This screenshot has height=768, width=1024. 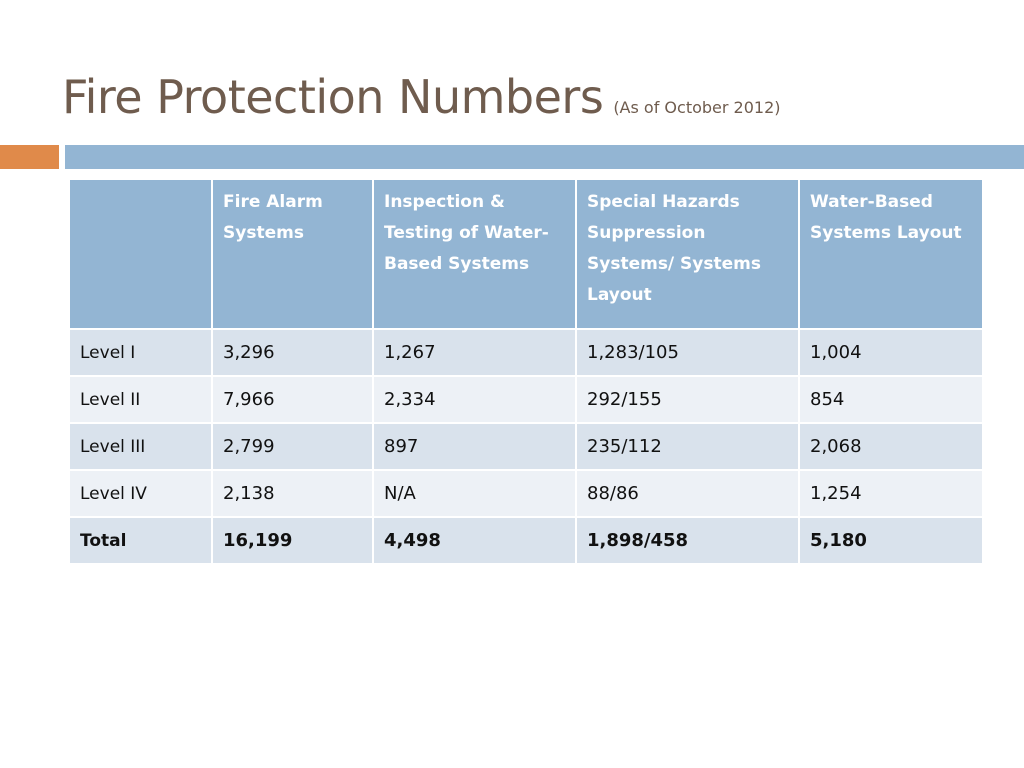 I want to click on table-row: Level II 7,966 2,334 292/155 854, so click(x=526, y=399).